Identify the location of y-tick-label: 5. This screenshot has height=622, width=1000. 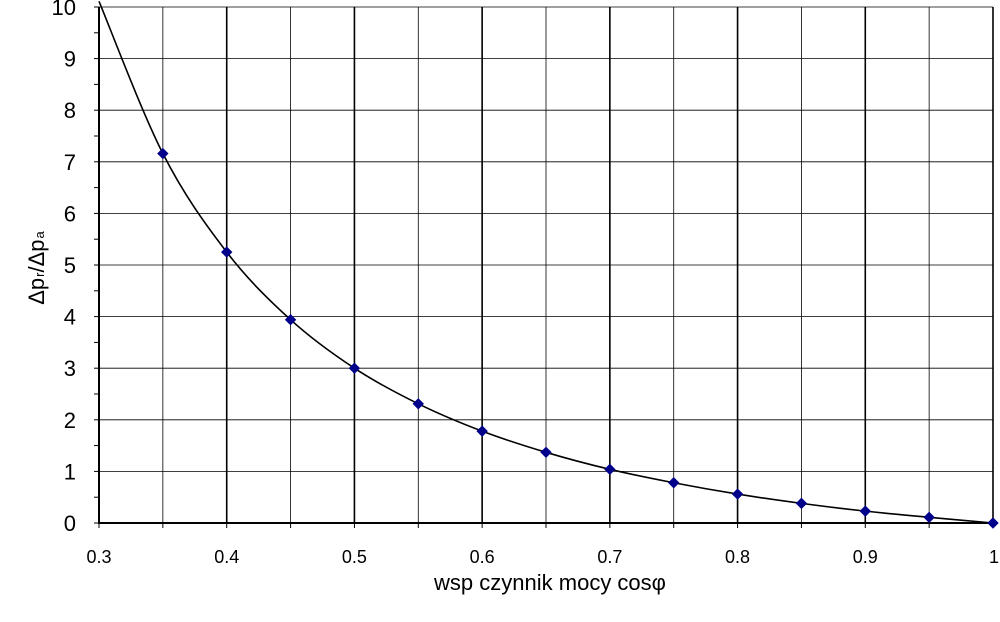
(70, 265).